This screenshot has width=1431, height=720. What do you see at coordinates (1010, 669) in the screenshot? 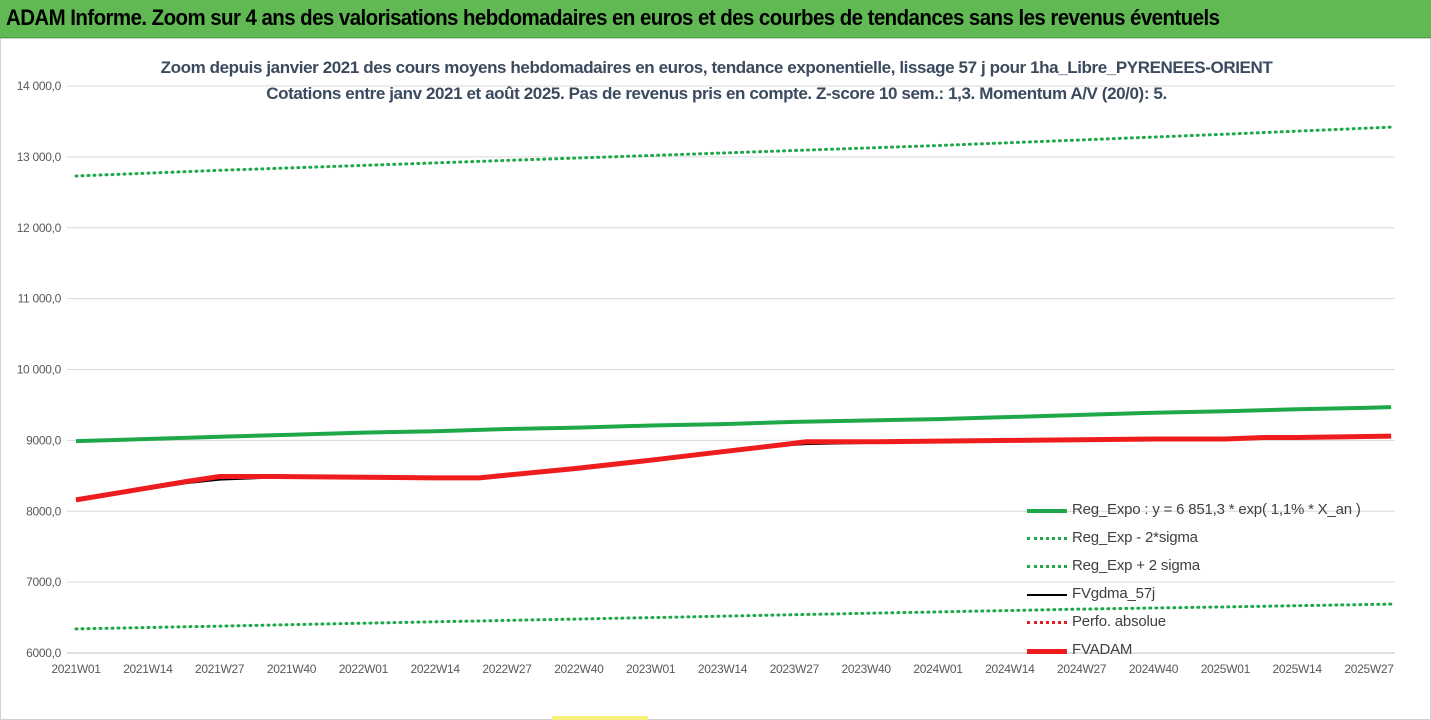
I see `x-tick-label: 2024W14` at bounding box center [1010, 669].